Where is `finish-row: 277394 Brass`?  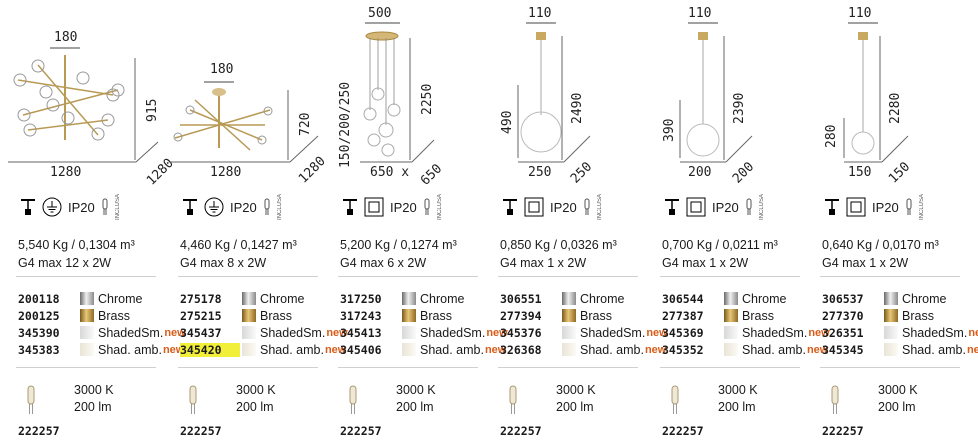 finish-row: 277394 Brass is located at coordinates (584, 315).